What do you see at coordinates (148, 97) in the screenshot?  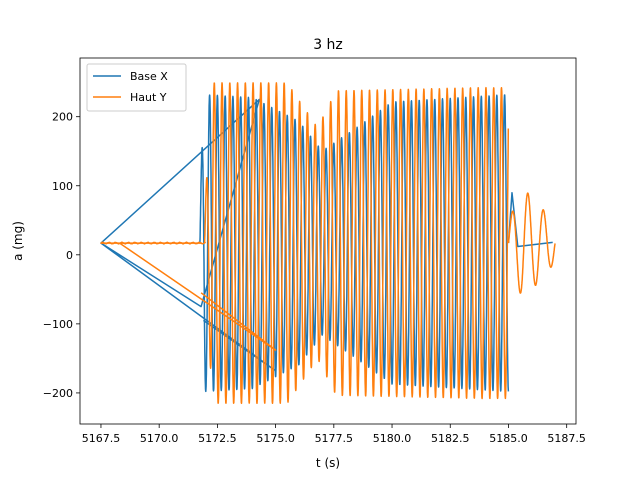 I see `legend-label: Haut Y` at bounding box center [148, 97].